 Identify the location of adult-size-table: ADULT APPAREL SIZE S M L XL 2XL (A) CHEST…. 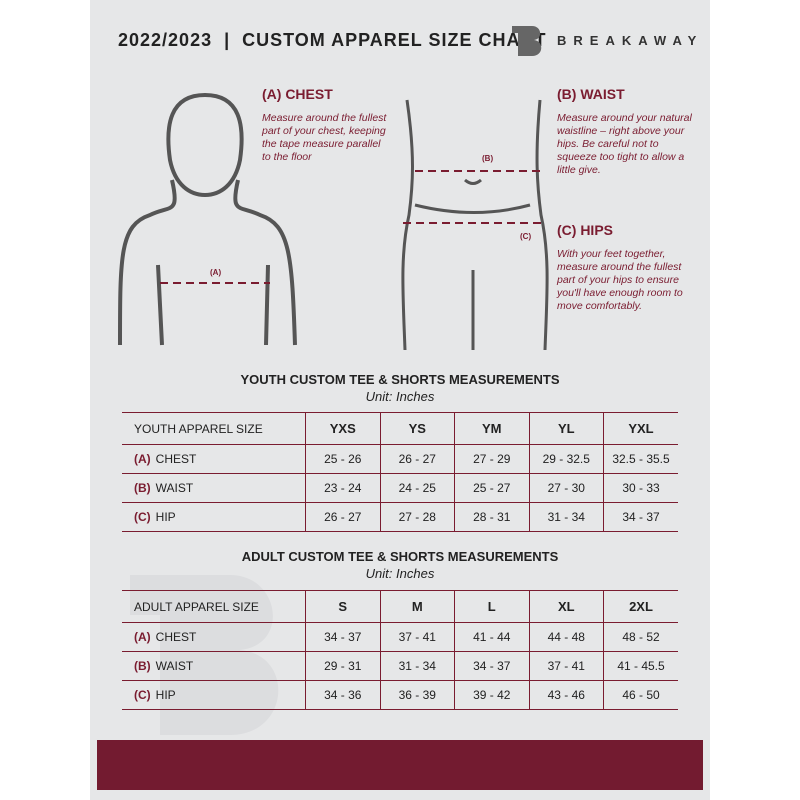
(400, 650).